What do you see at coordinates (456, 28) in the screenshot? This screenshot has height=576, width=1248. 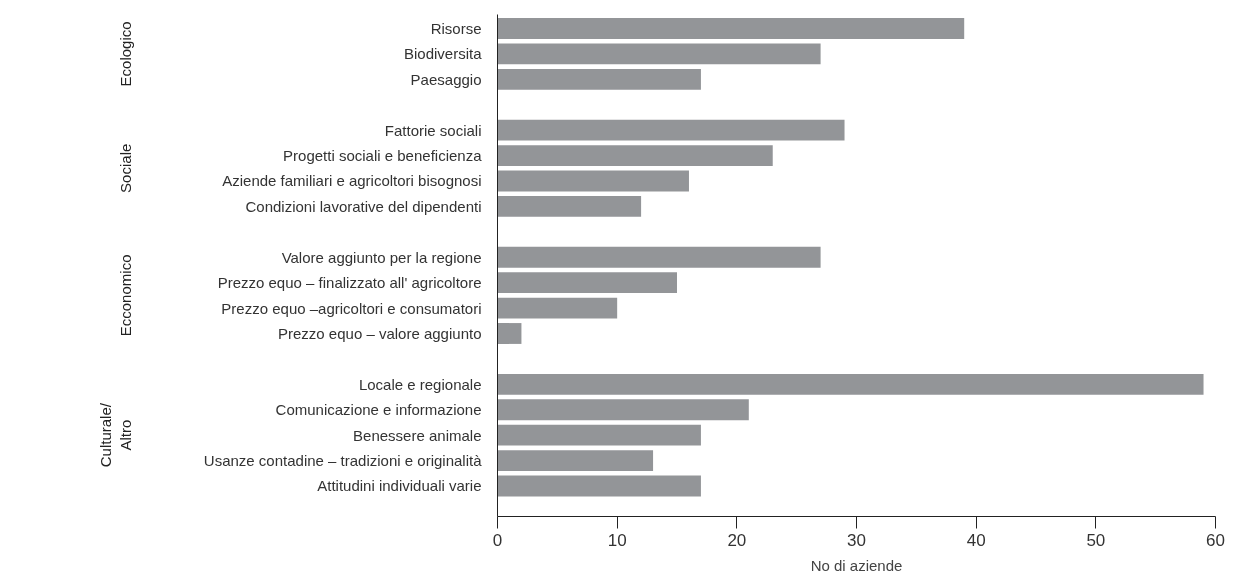 I see `y-tick-label: Risorse` at bounding box center [456, 28].